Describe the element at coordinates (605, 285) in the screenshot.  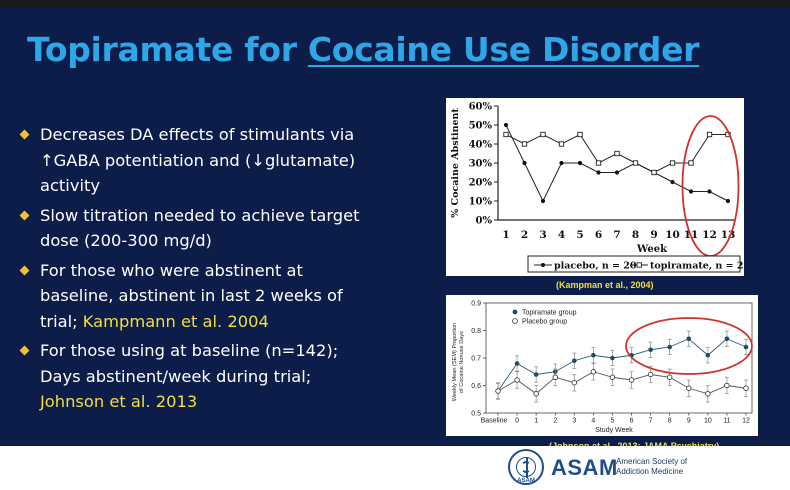
I see `kampman-citation: (Kampman et al., 2004)` at that location.